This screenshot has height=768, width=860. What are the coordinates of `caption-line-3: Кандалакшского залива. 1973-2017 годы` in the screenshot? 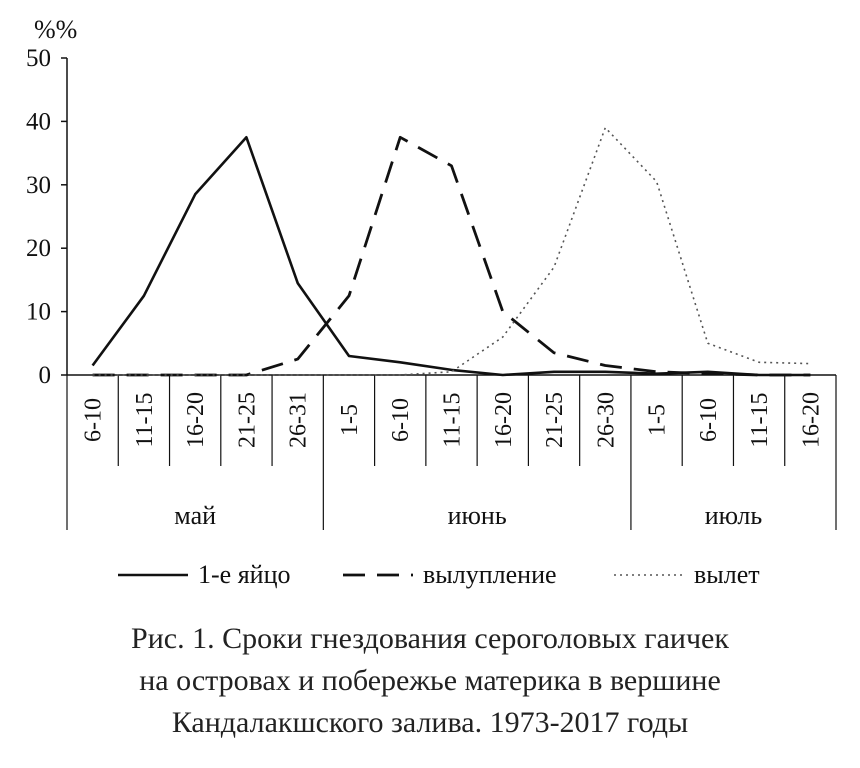 It's located at (430, 722).